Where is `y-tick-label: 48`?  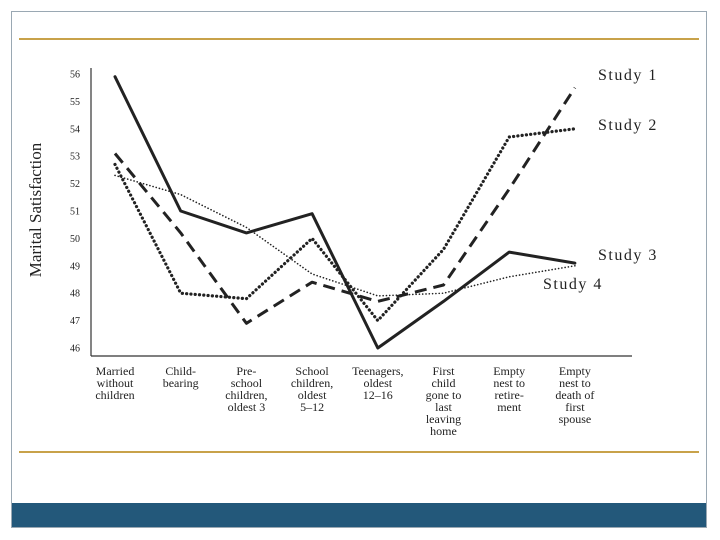
y-tick-label: 48 is located at coordinates (75, 294).